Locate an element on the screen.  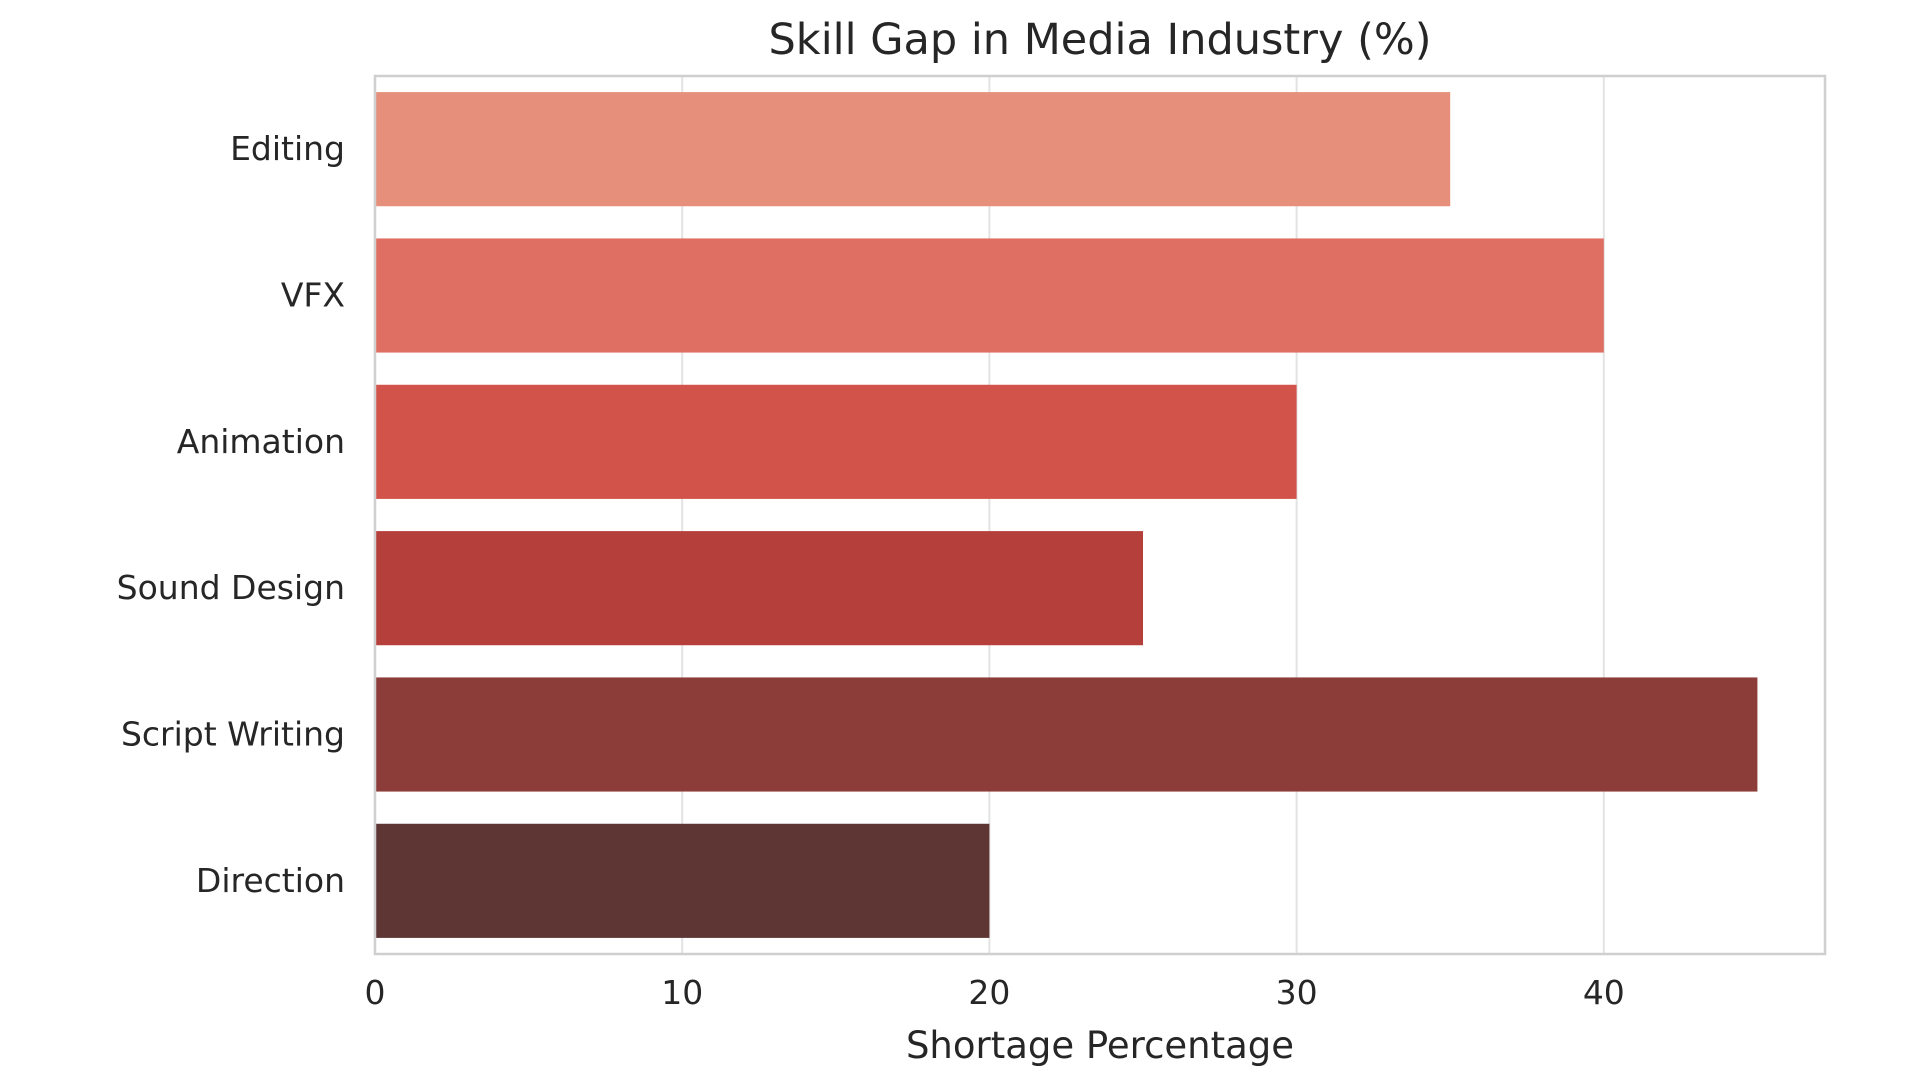
x-tick-label: 10 is located at coordinates (682, 992).